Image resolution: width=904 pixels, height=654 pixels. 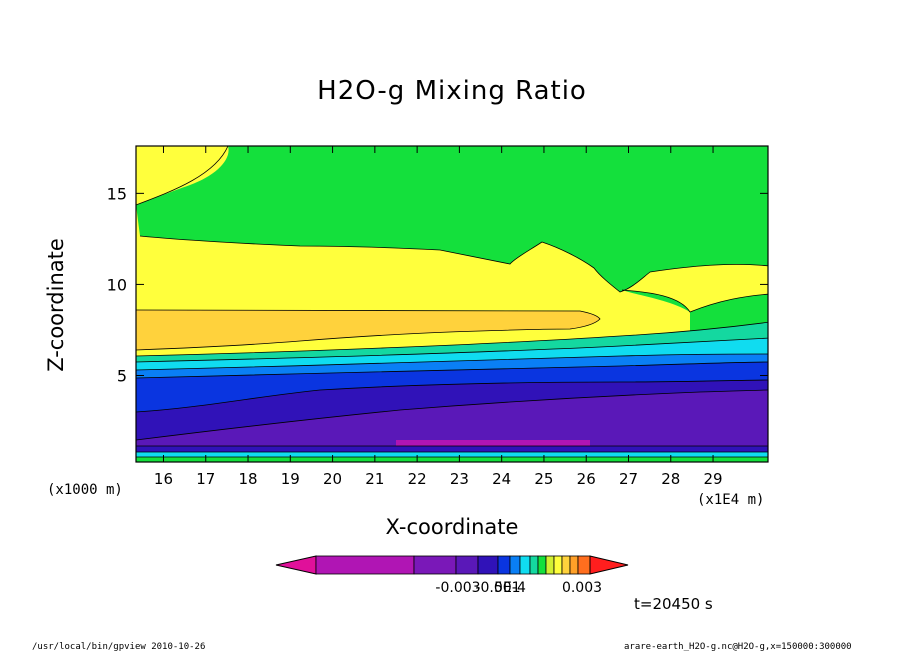 I want to click on band-orange, so click(x=368, y=330).